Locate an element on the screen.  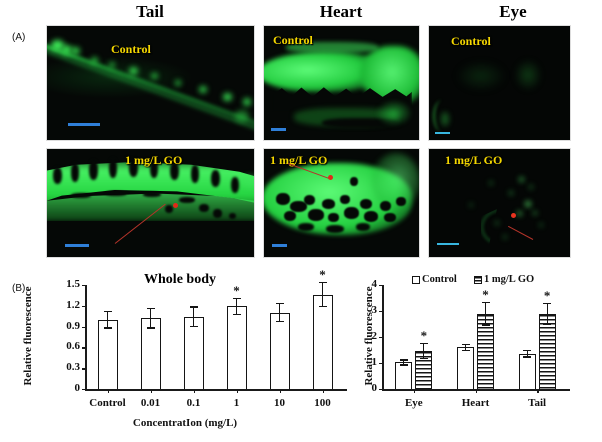
micrograph-label-heart-control: Control is located at coordinates (293, 40).